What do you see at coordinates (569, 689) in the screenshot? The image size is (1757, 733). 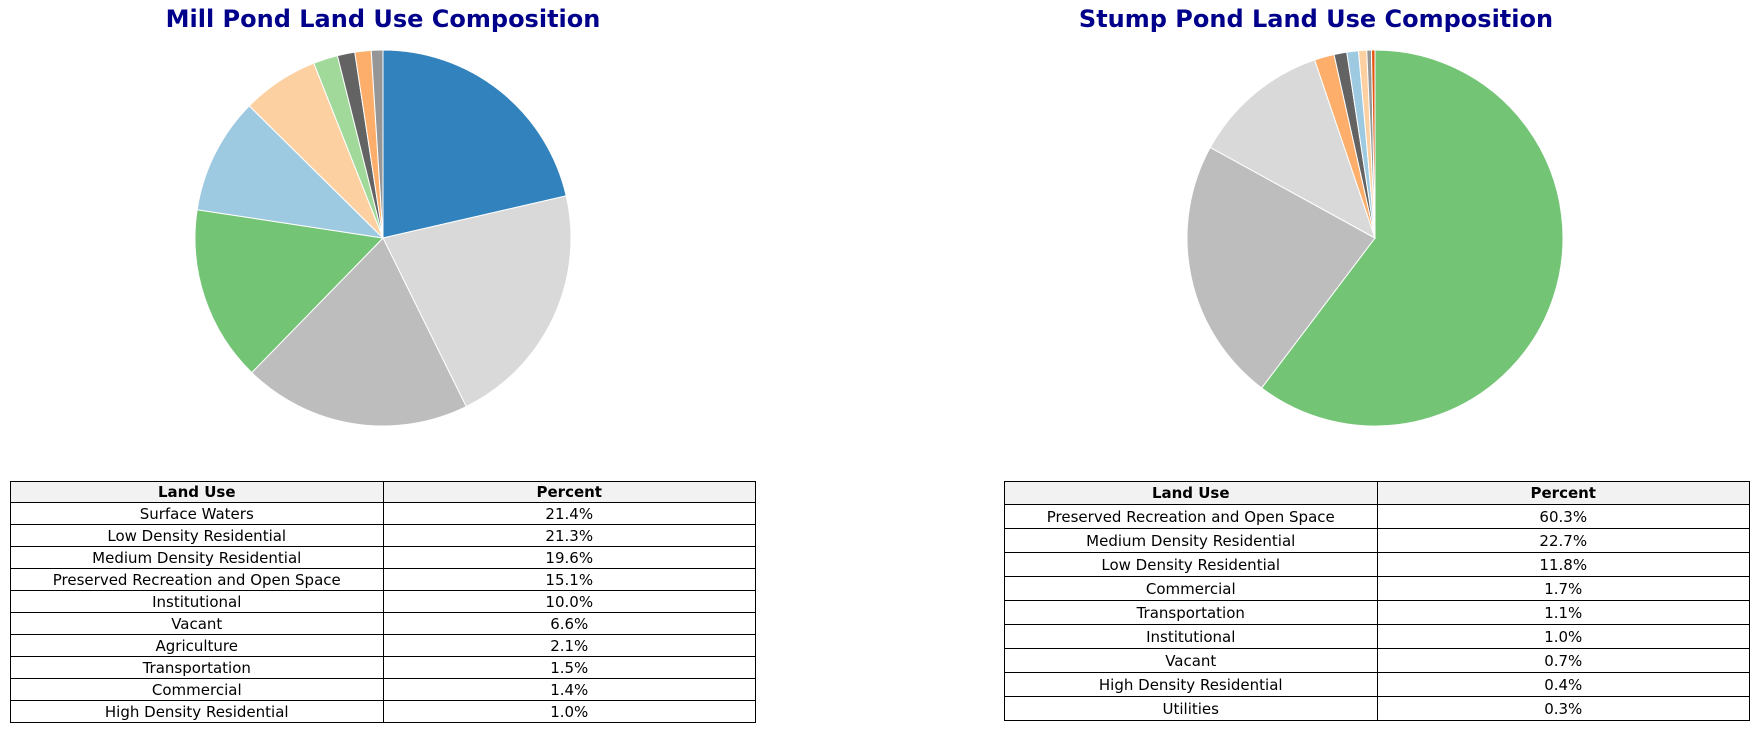 I see `percent-cell: 1.4%` at bounding box center [569, 689].